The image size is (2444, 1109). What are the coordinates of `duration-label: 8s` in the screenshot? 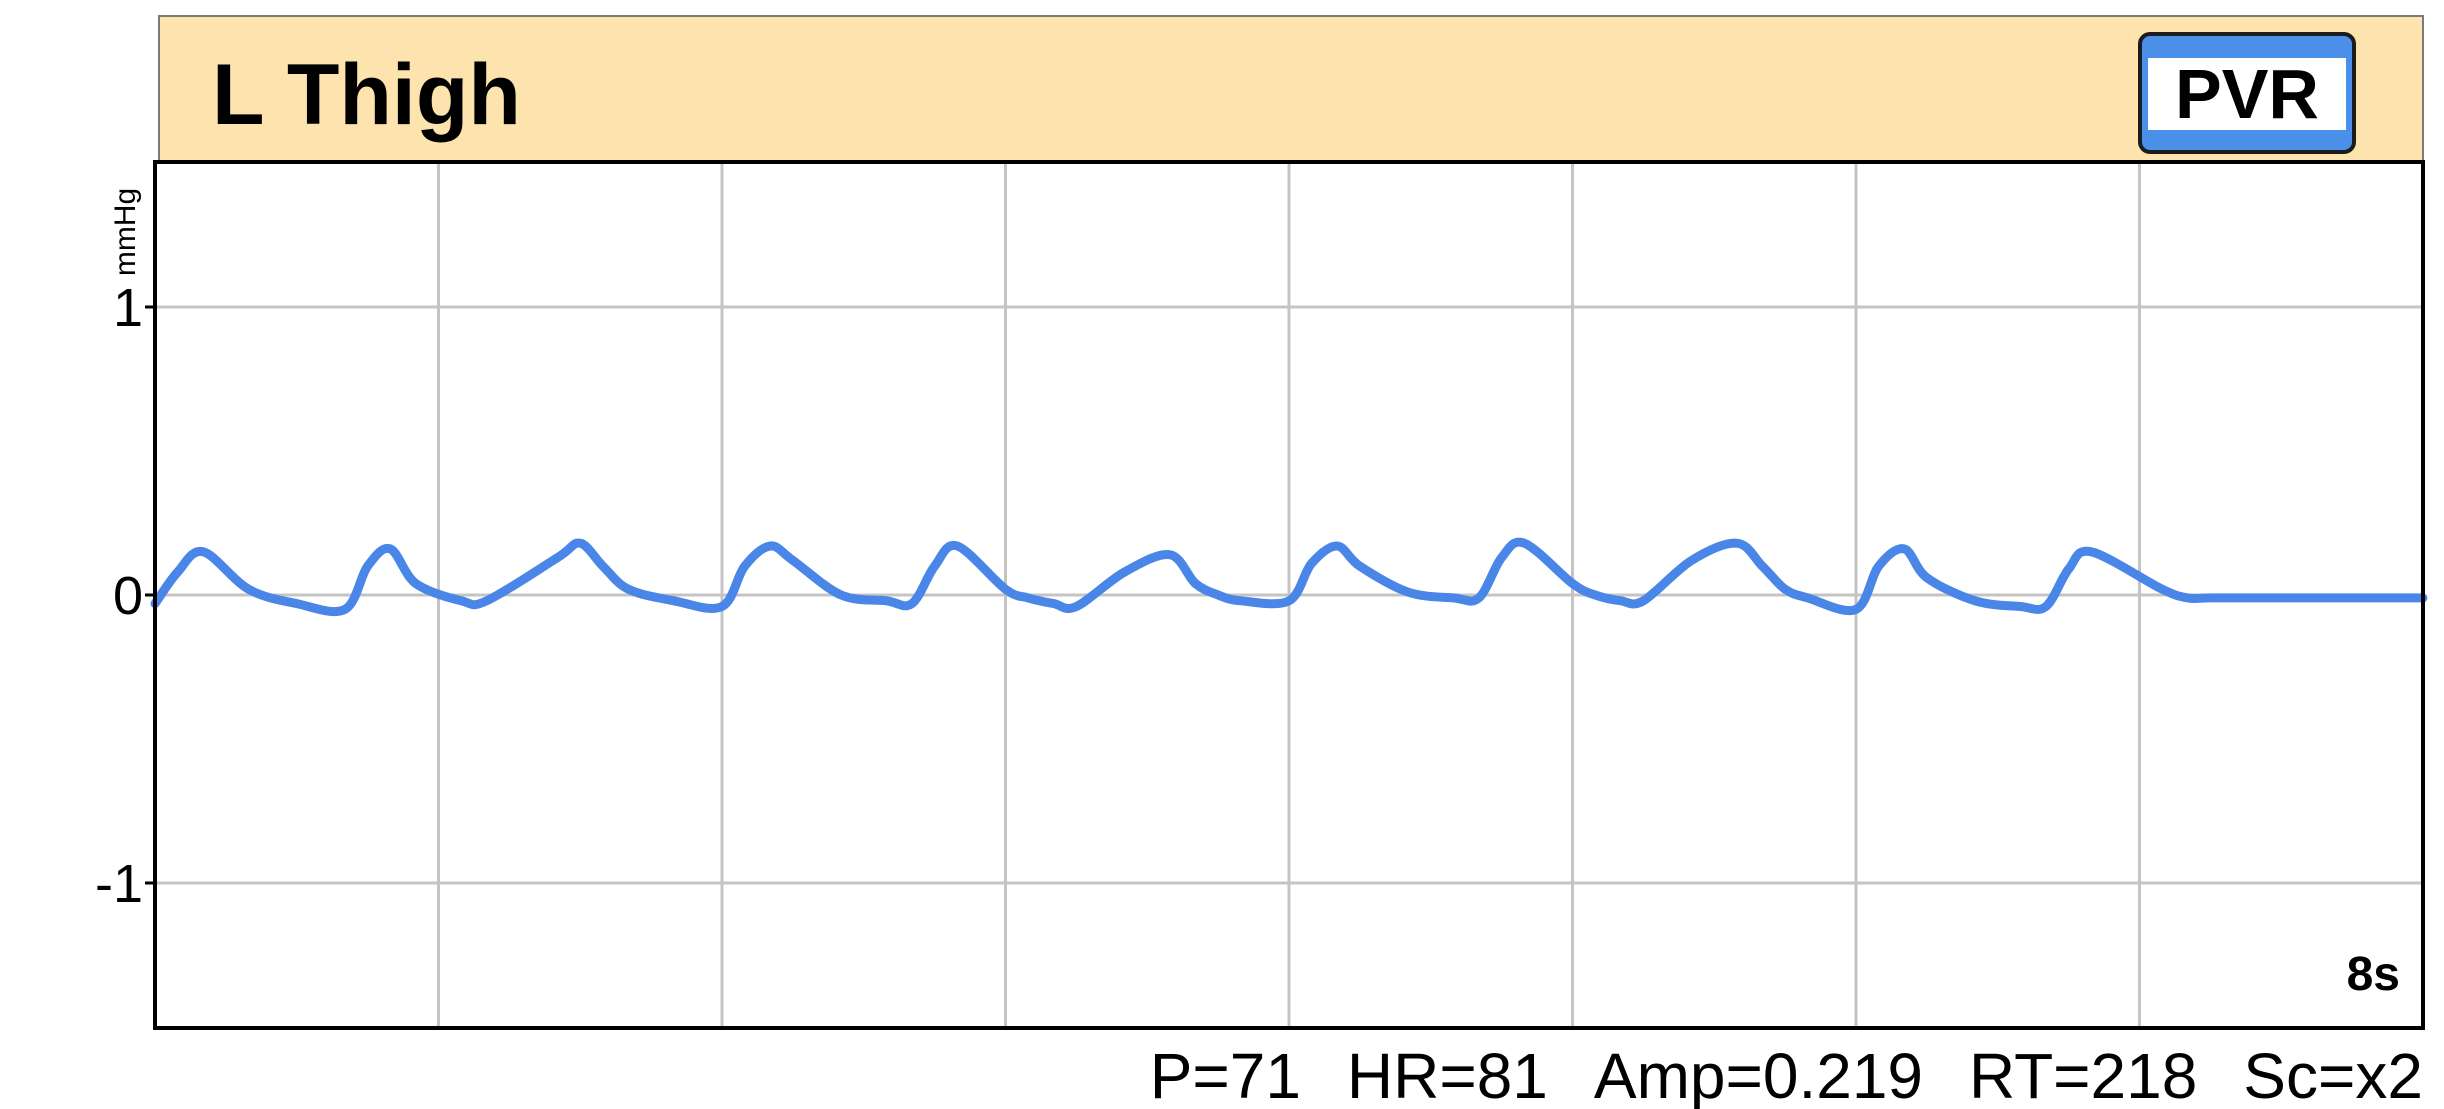 It's located at (2373, 974).